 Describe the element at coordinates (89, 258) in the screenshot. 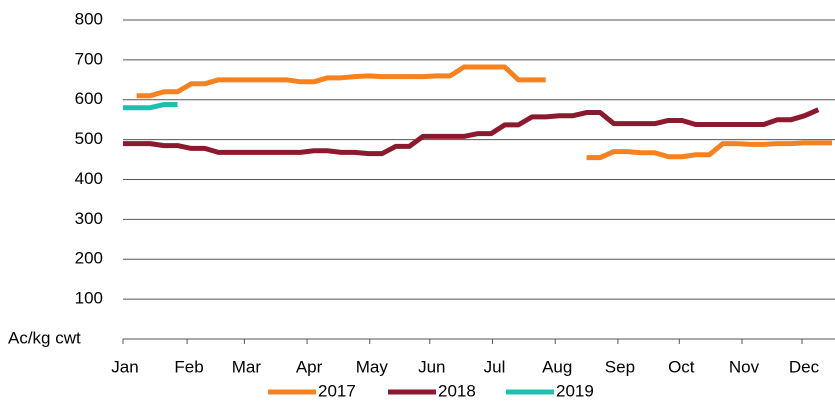

I see `y-tick-label: 200` at that location.